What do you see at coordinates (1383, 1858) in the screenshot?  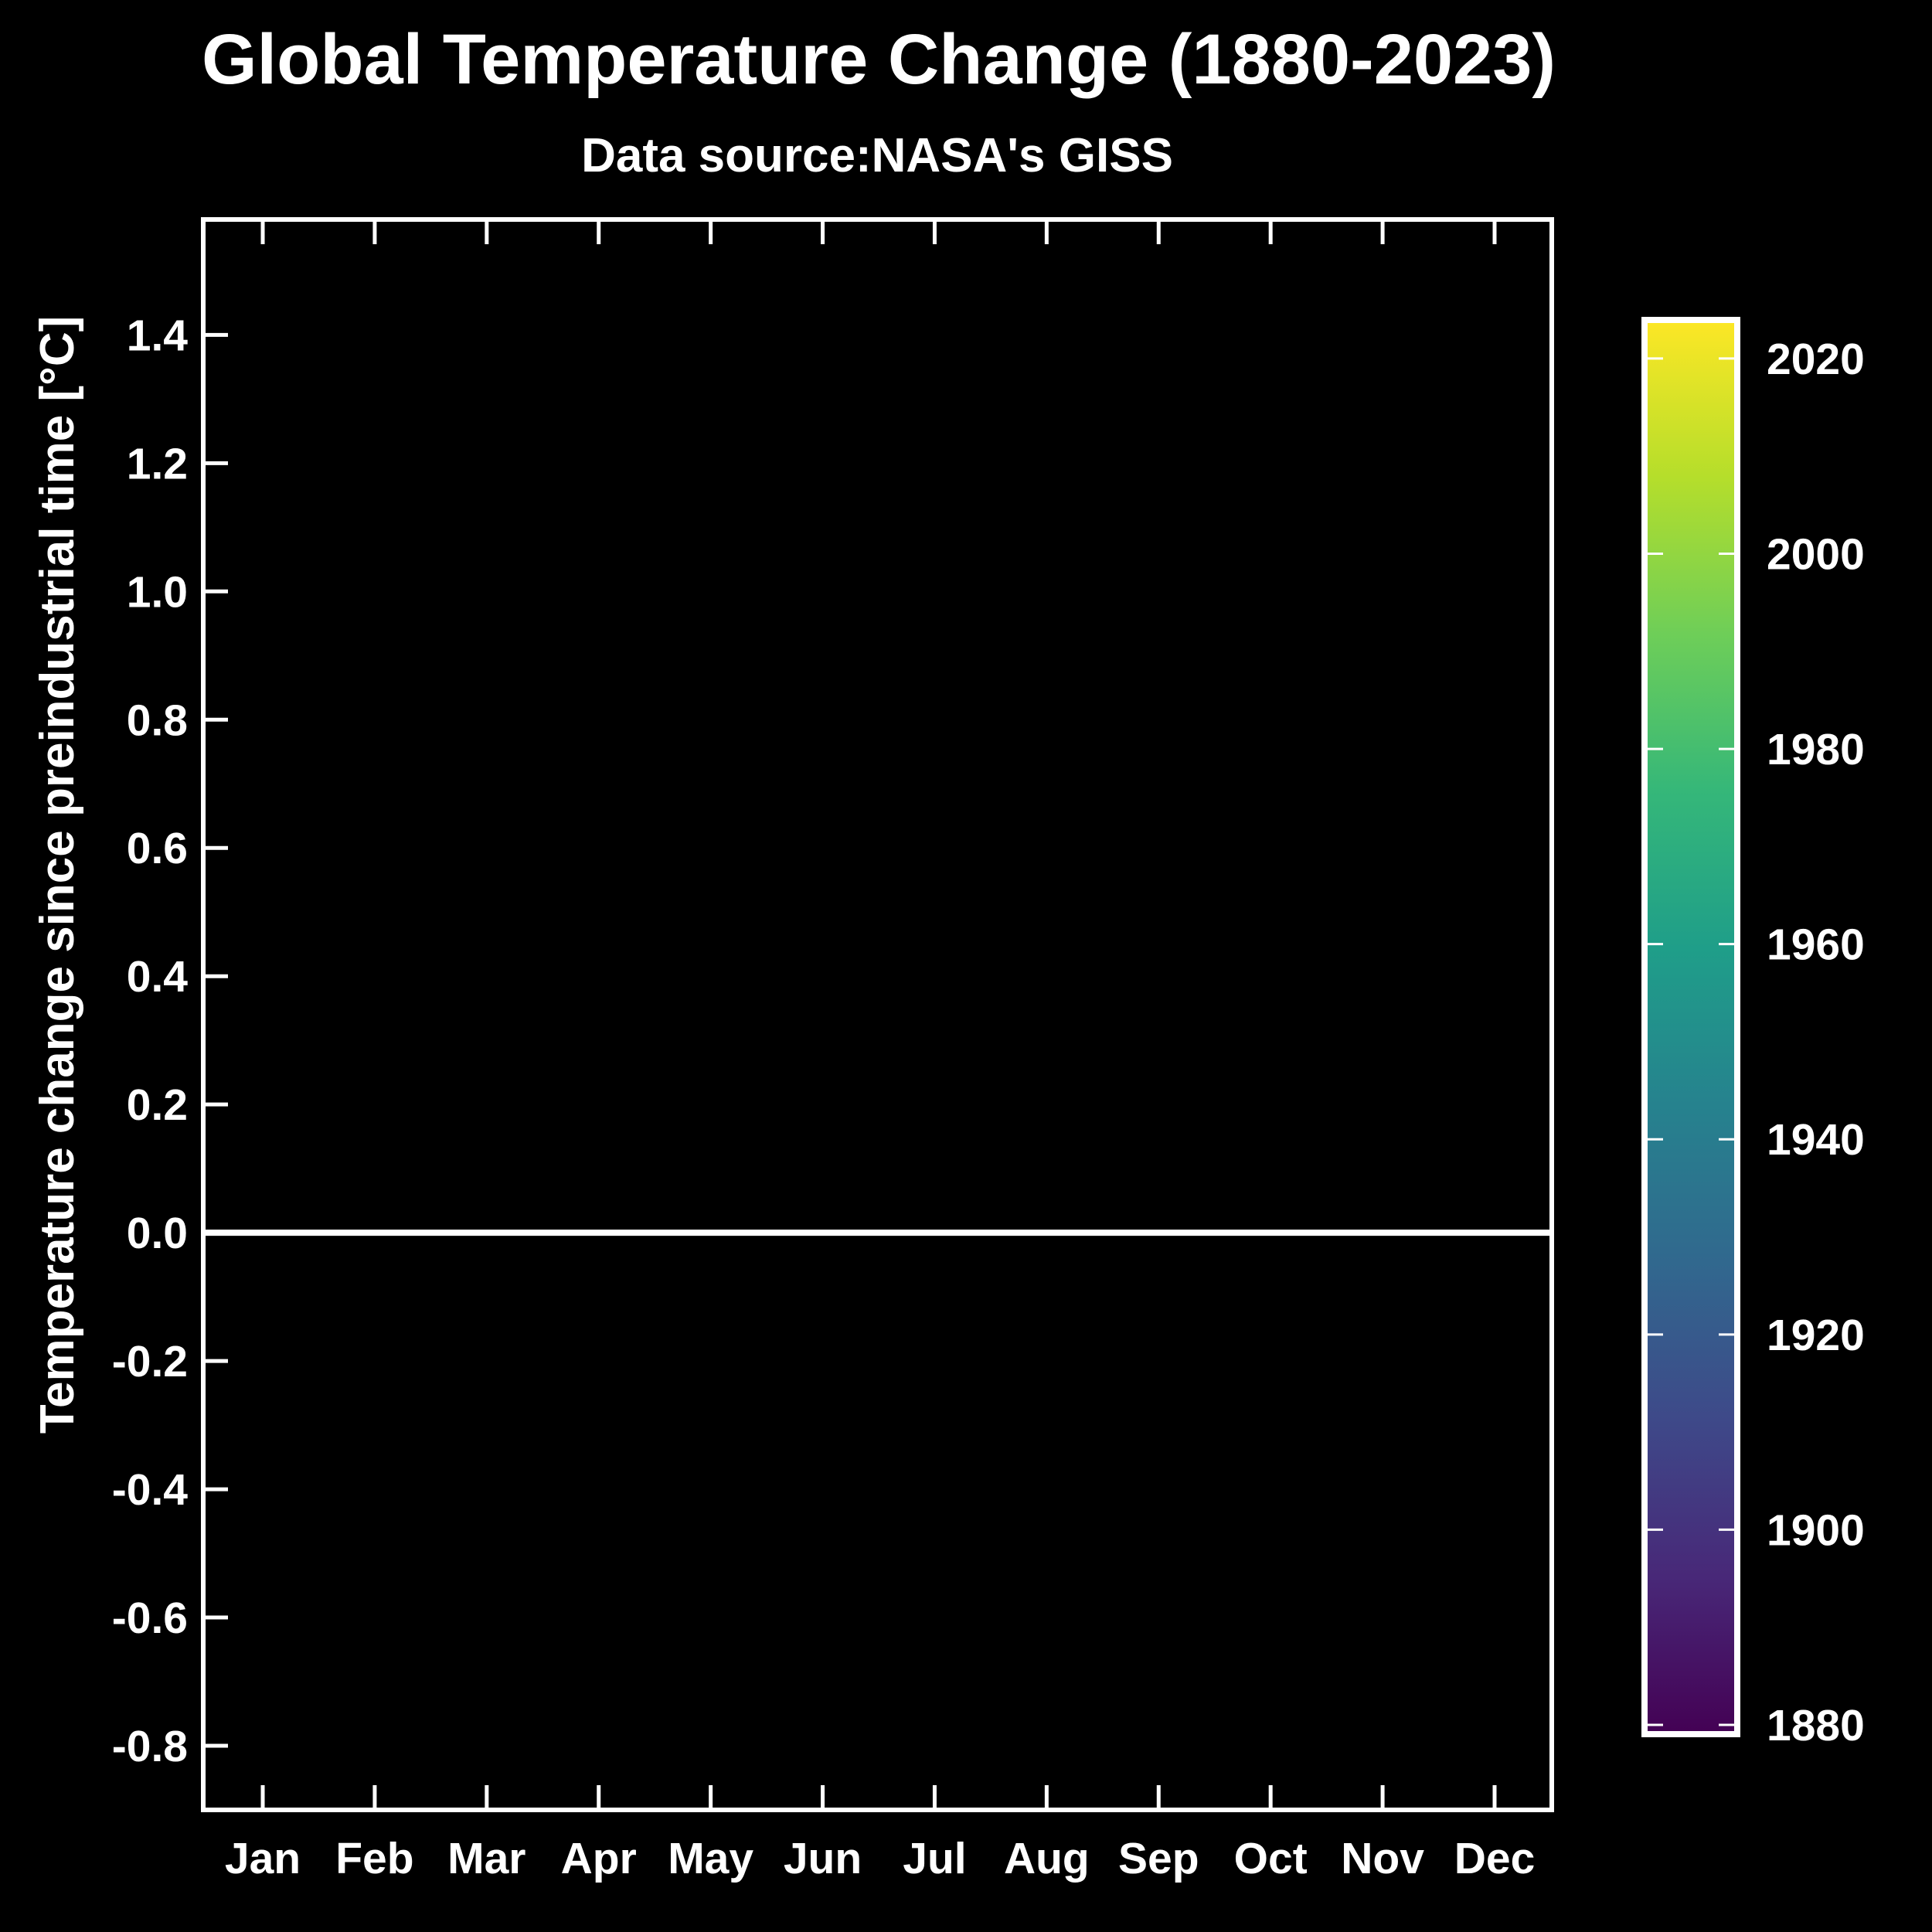 I see `x-tick-label: Nov` at bounding box center [1383, 1858].